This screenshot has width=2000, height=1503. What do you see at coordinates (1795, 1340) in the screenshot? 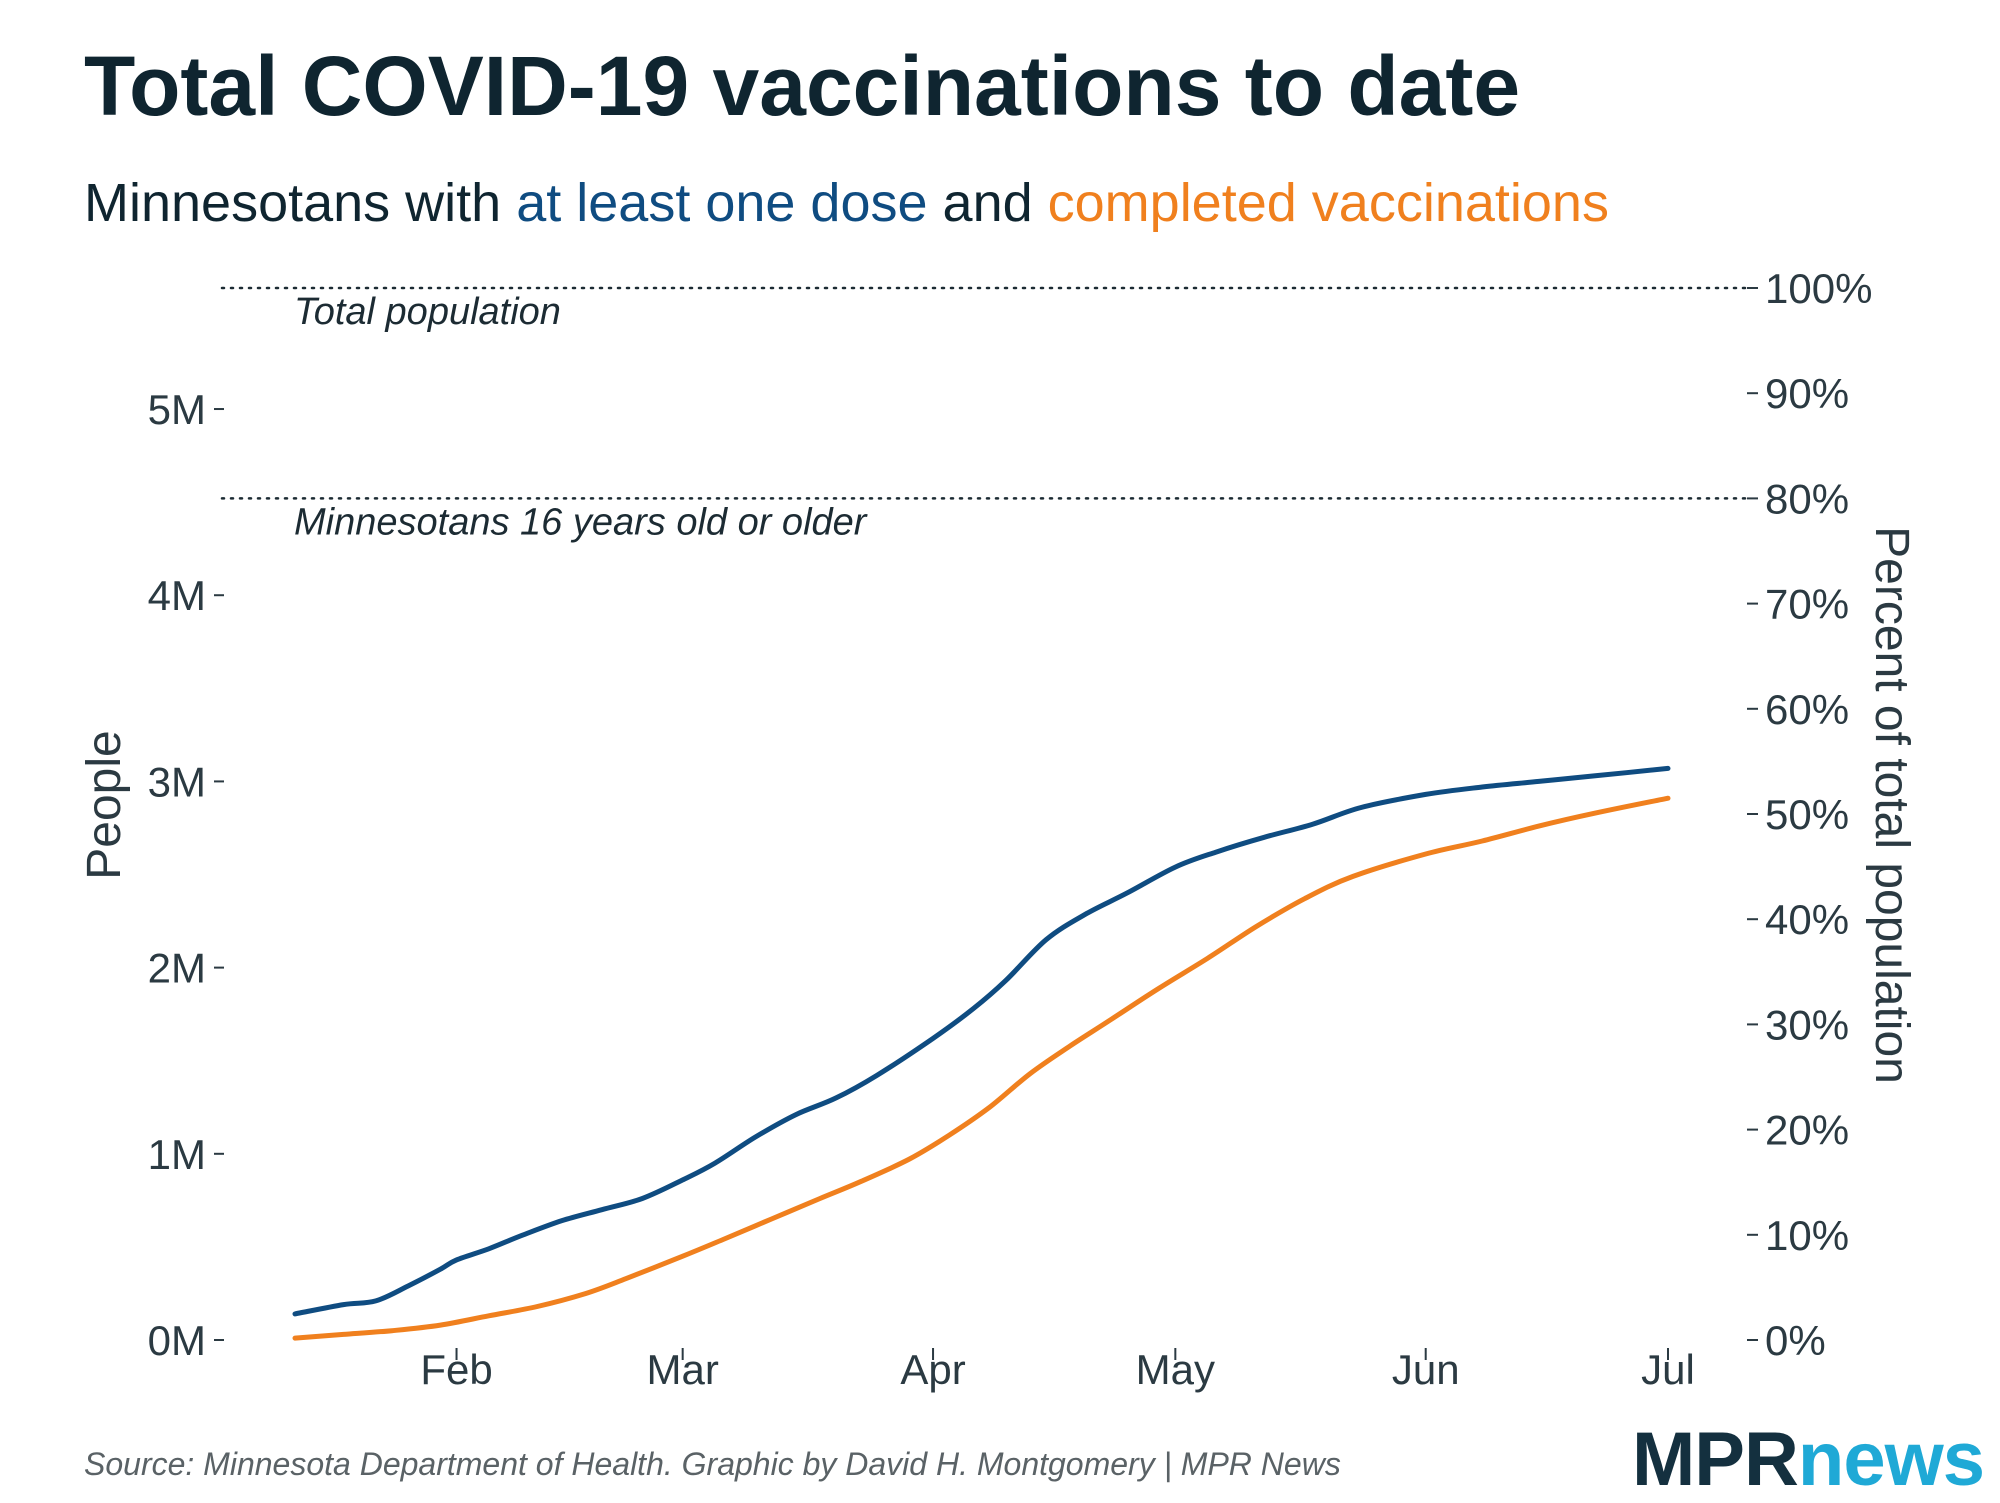
I see `right-tick-label: 0%` at bounding box center [1795, 1340].